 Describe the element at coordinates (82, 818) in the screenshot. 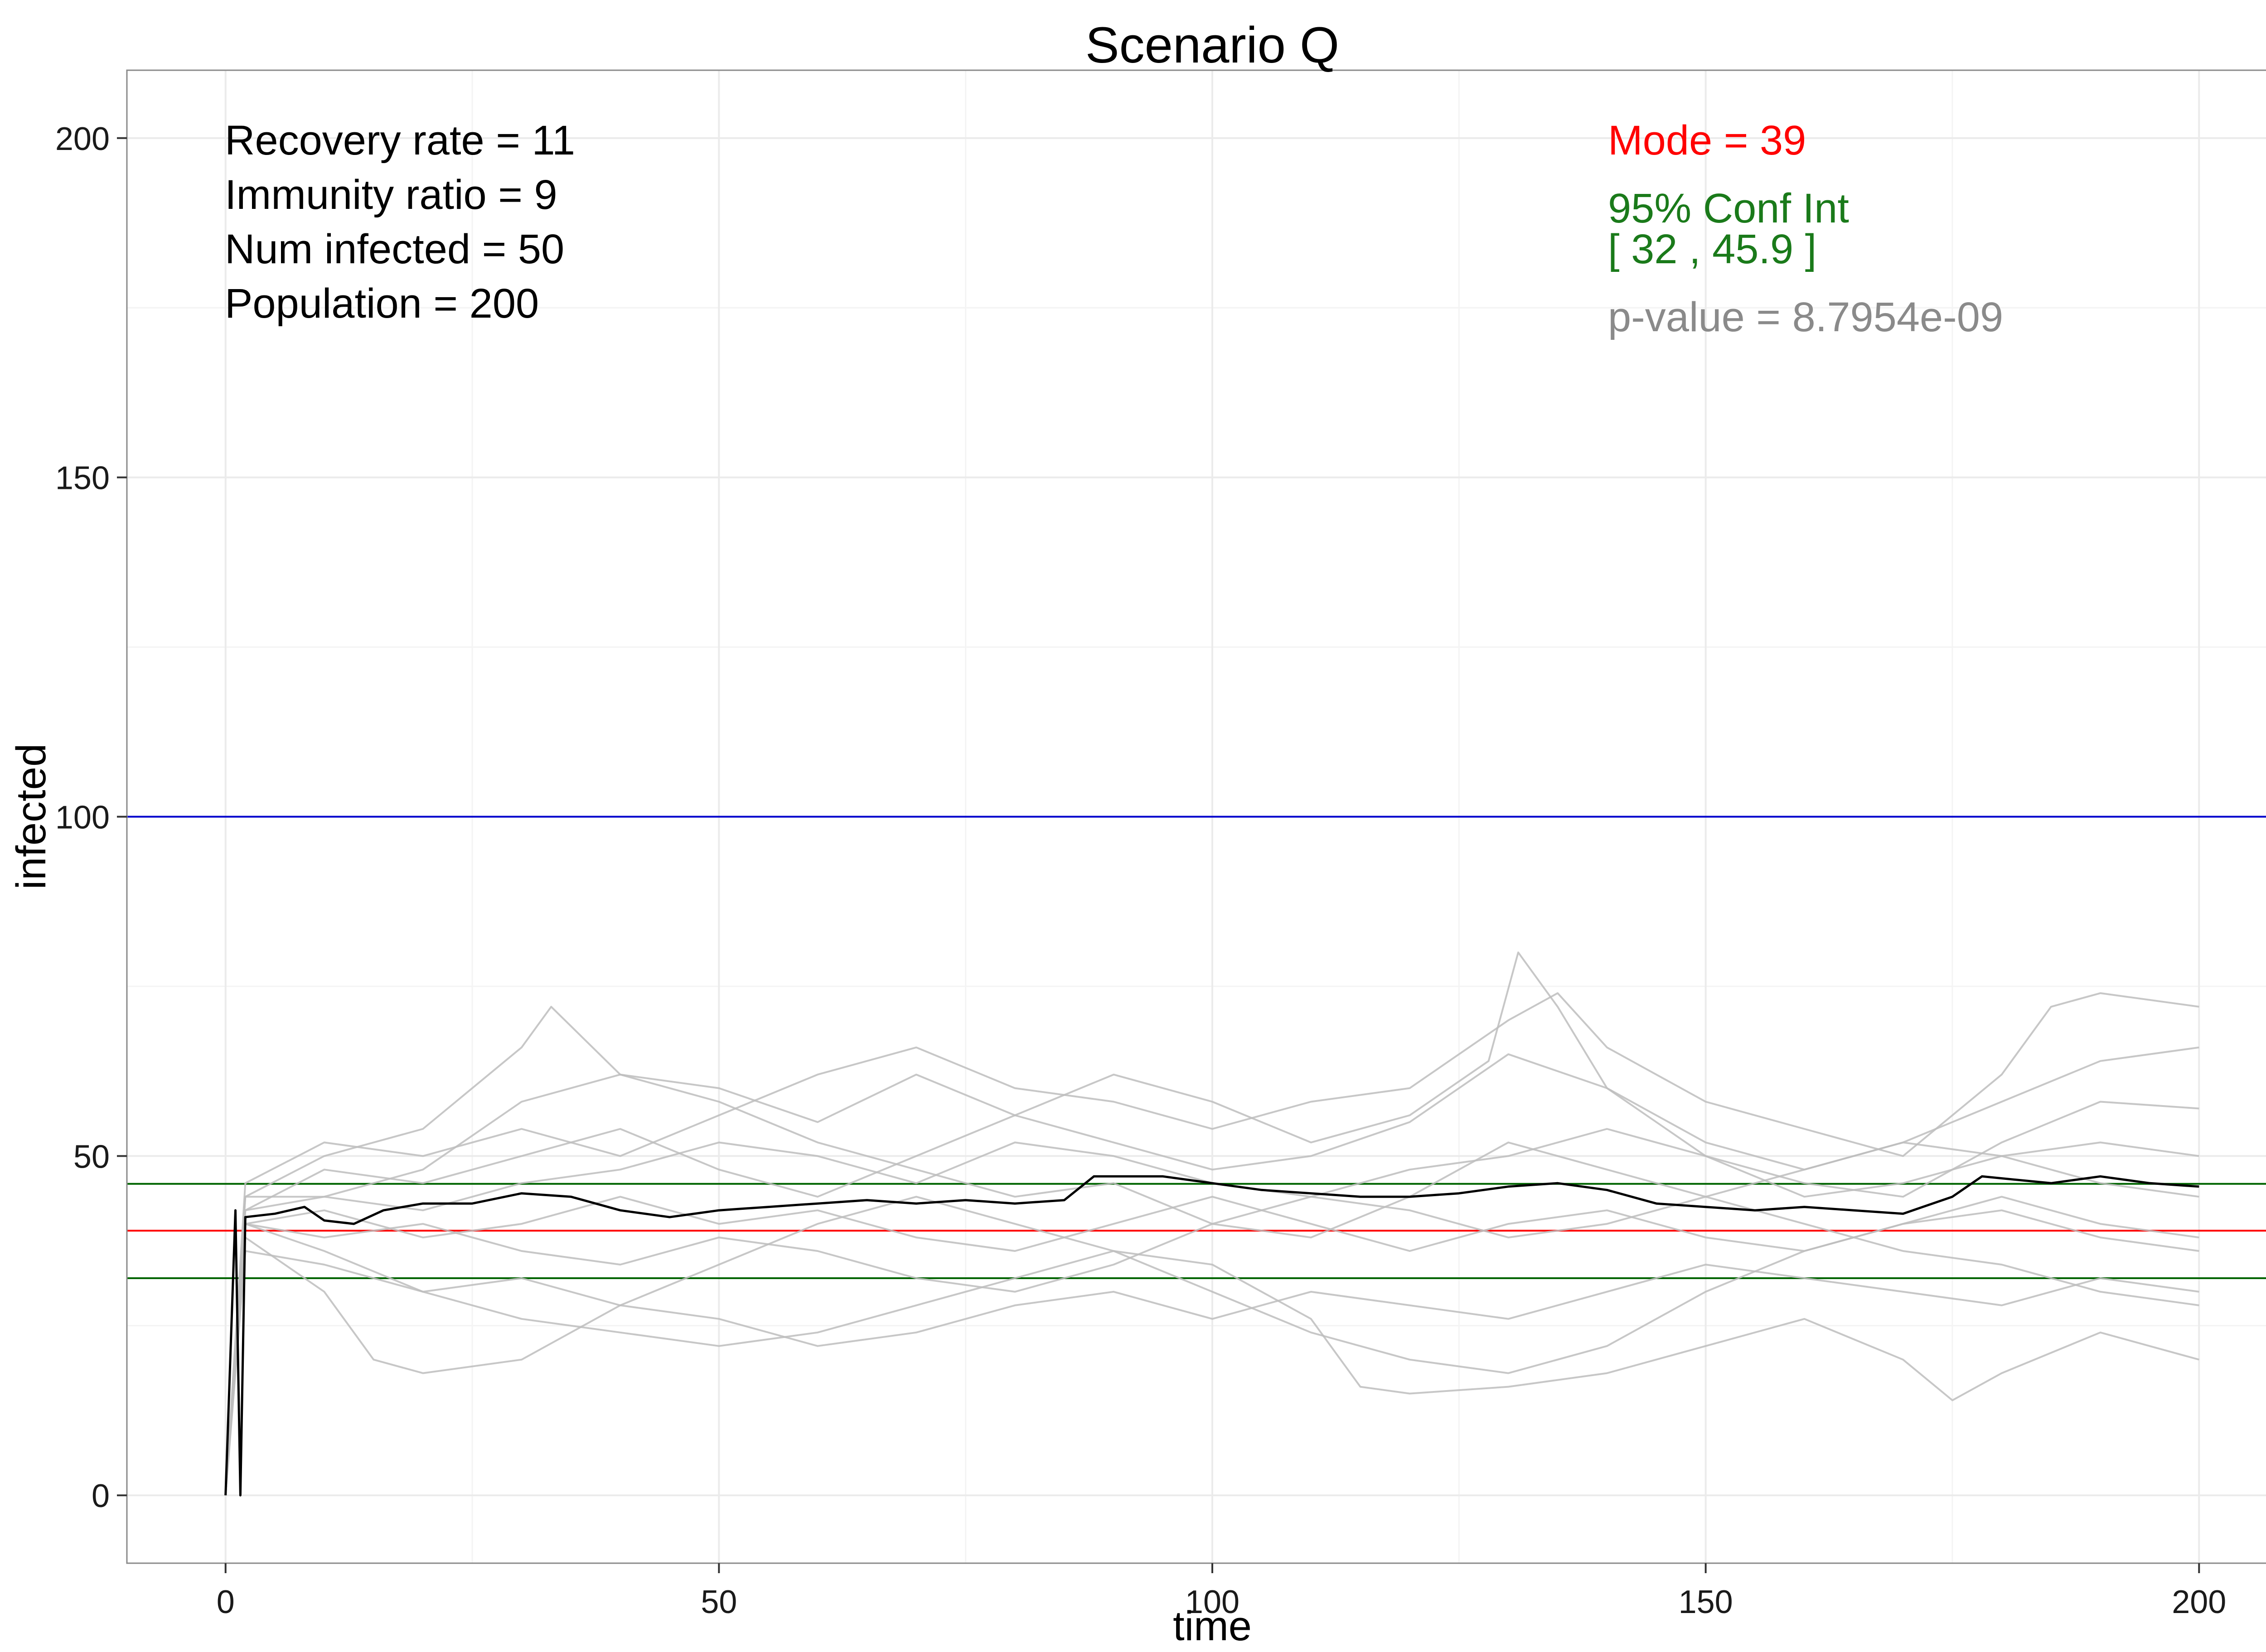

I see `y-tick-label: 100` at that location.